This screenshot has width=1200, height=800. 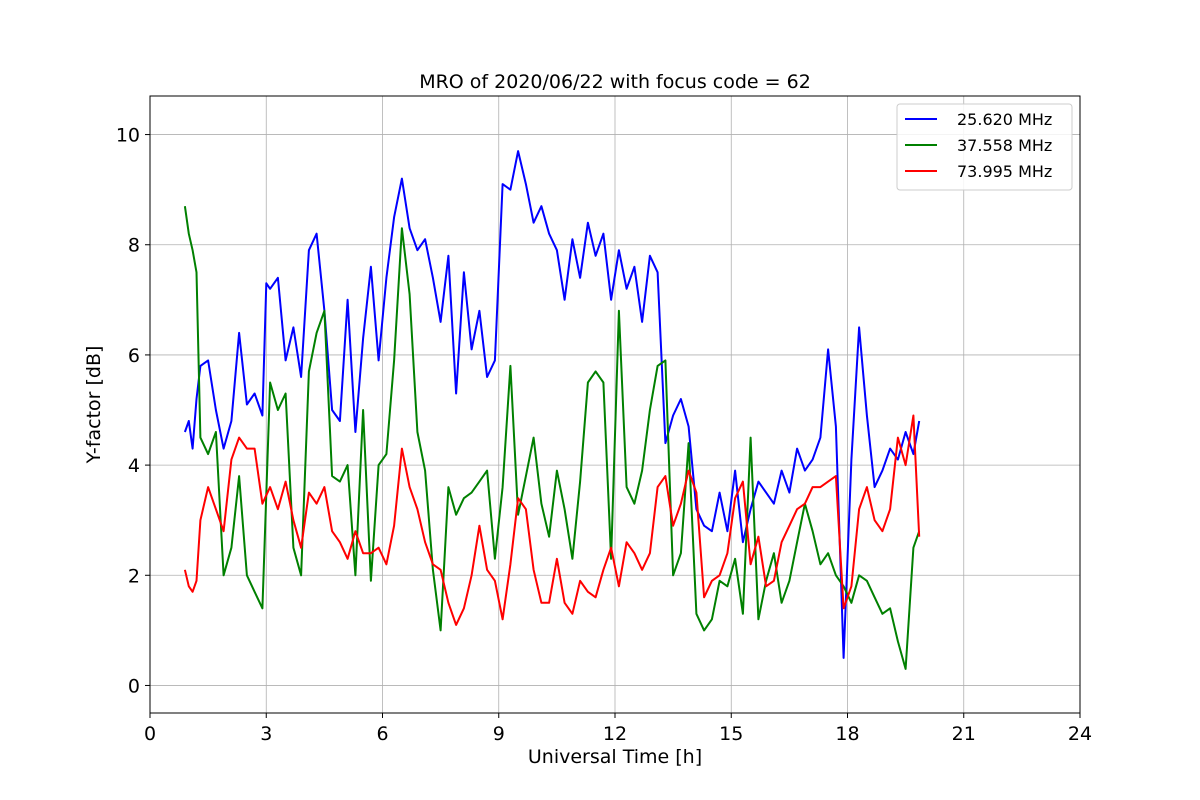 I want to click on x-tick-label: 9, so click(x=499, y=734).